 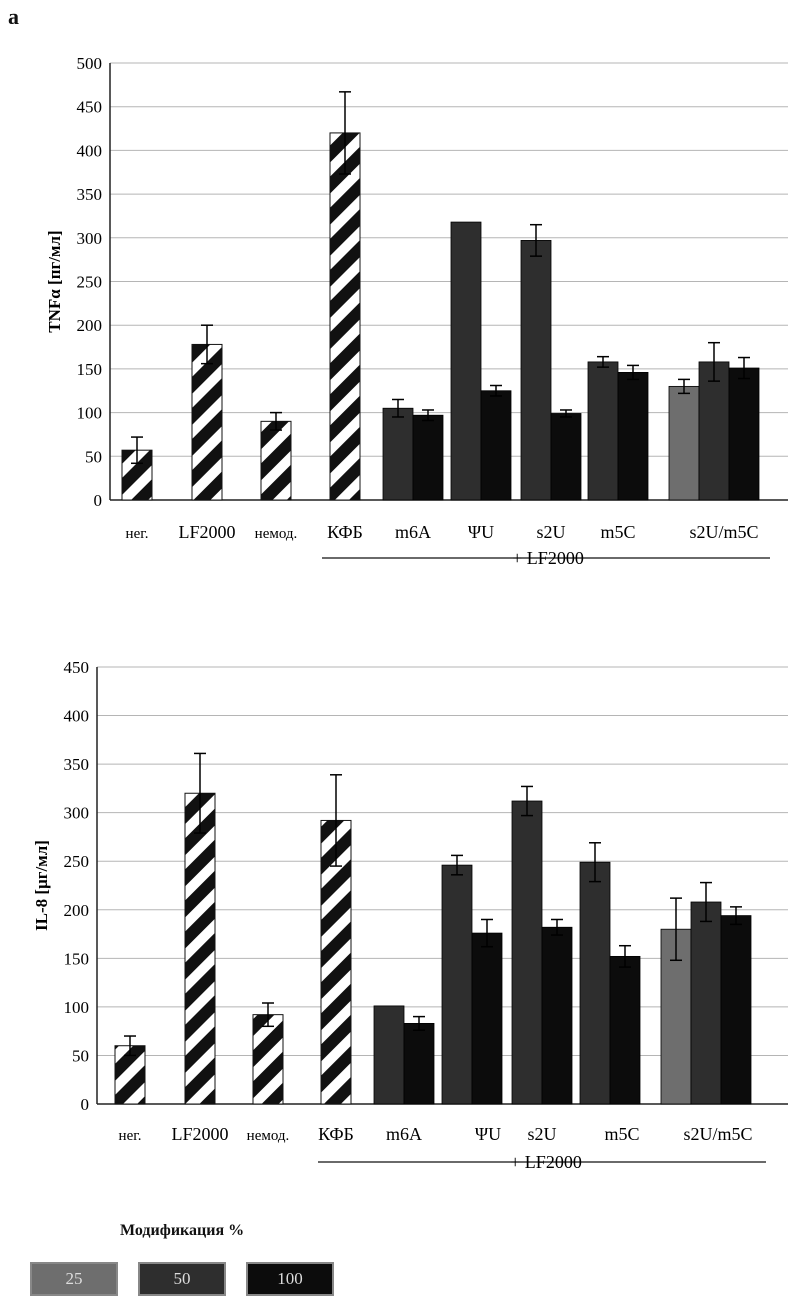 What do you see at coordinates (182, 1231) in the screenshot?
I see `legend-title: Модификация %` at bounding box center [182, 1231].